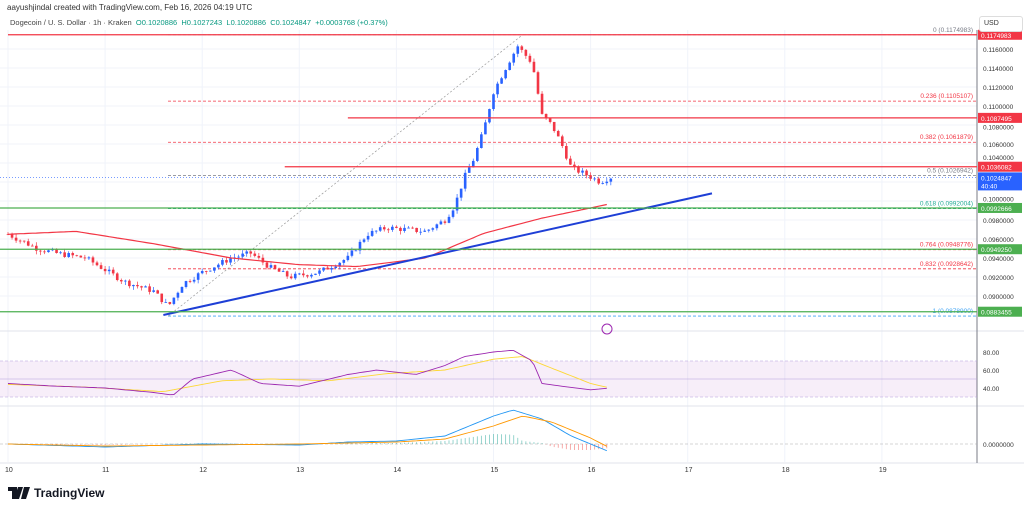 The width and height of the screenshot is (1024, 509). I want to click on change-value: +0.0003768 (+0.37%), so click(351, 22).